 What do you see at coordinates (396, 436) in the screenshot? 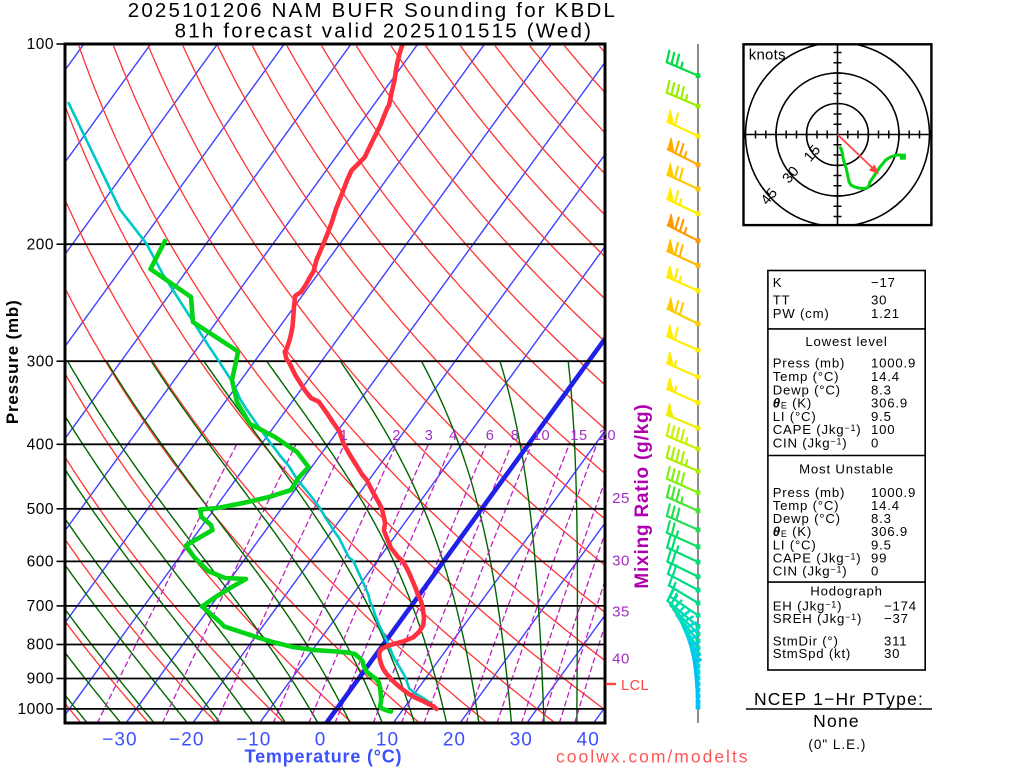
I see `svg-text: 2` at bounding box center [396, 436].